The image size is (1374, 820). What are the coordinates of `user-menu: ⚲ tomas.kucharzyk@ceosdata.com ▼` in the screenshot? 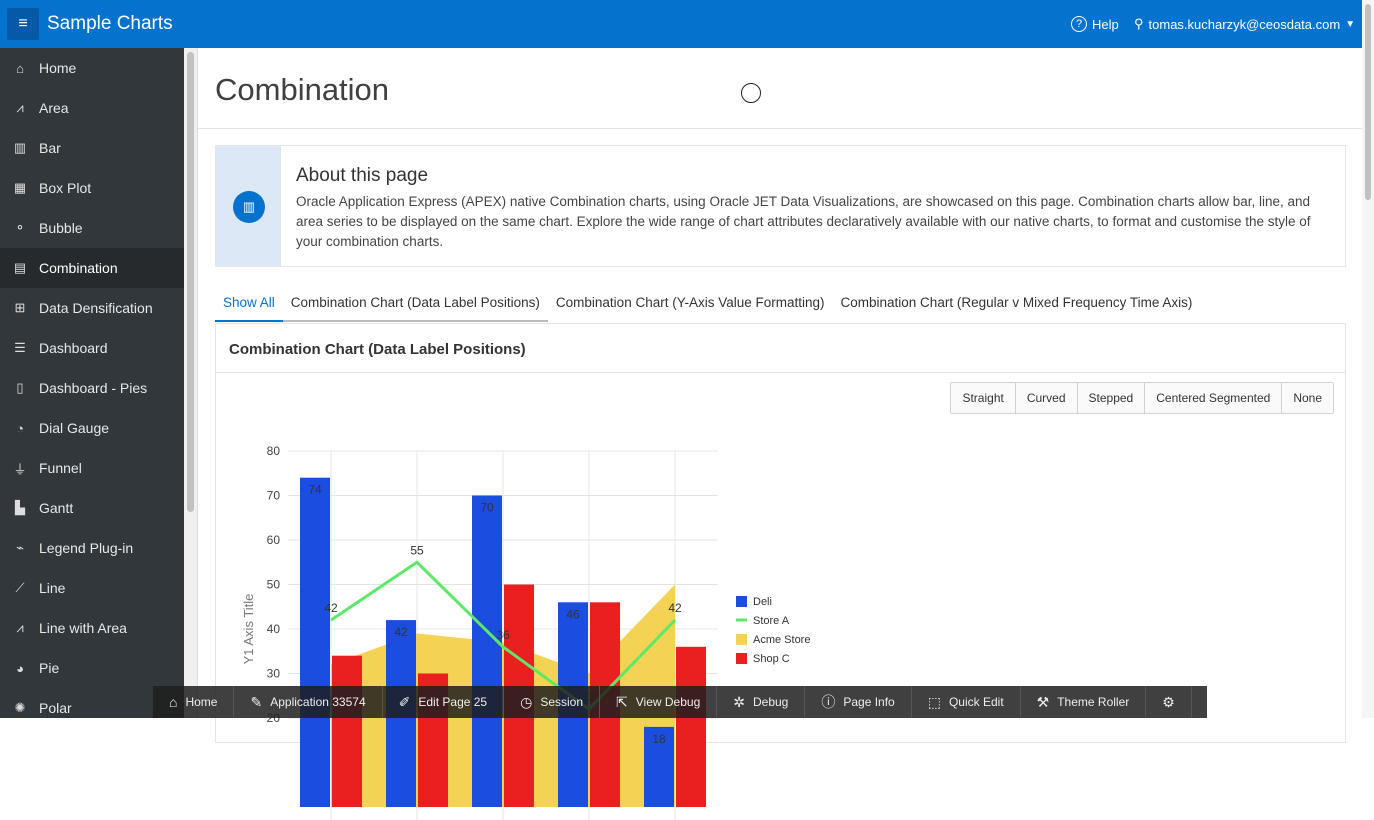 It's located at (1244, 24).